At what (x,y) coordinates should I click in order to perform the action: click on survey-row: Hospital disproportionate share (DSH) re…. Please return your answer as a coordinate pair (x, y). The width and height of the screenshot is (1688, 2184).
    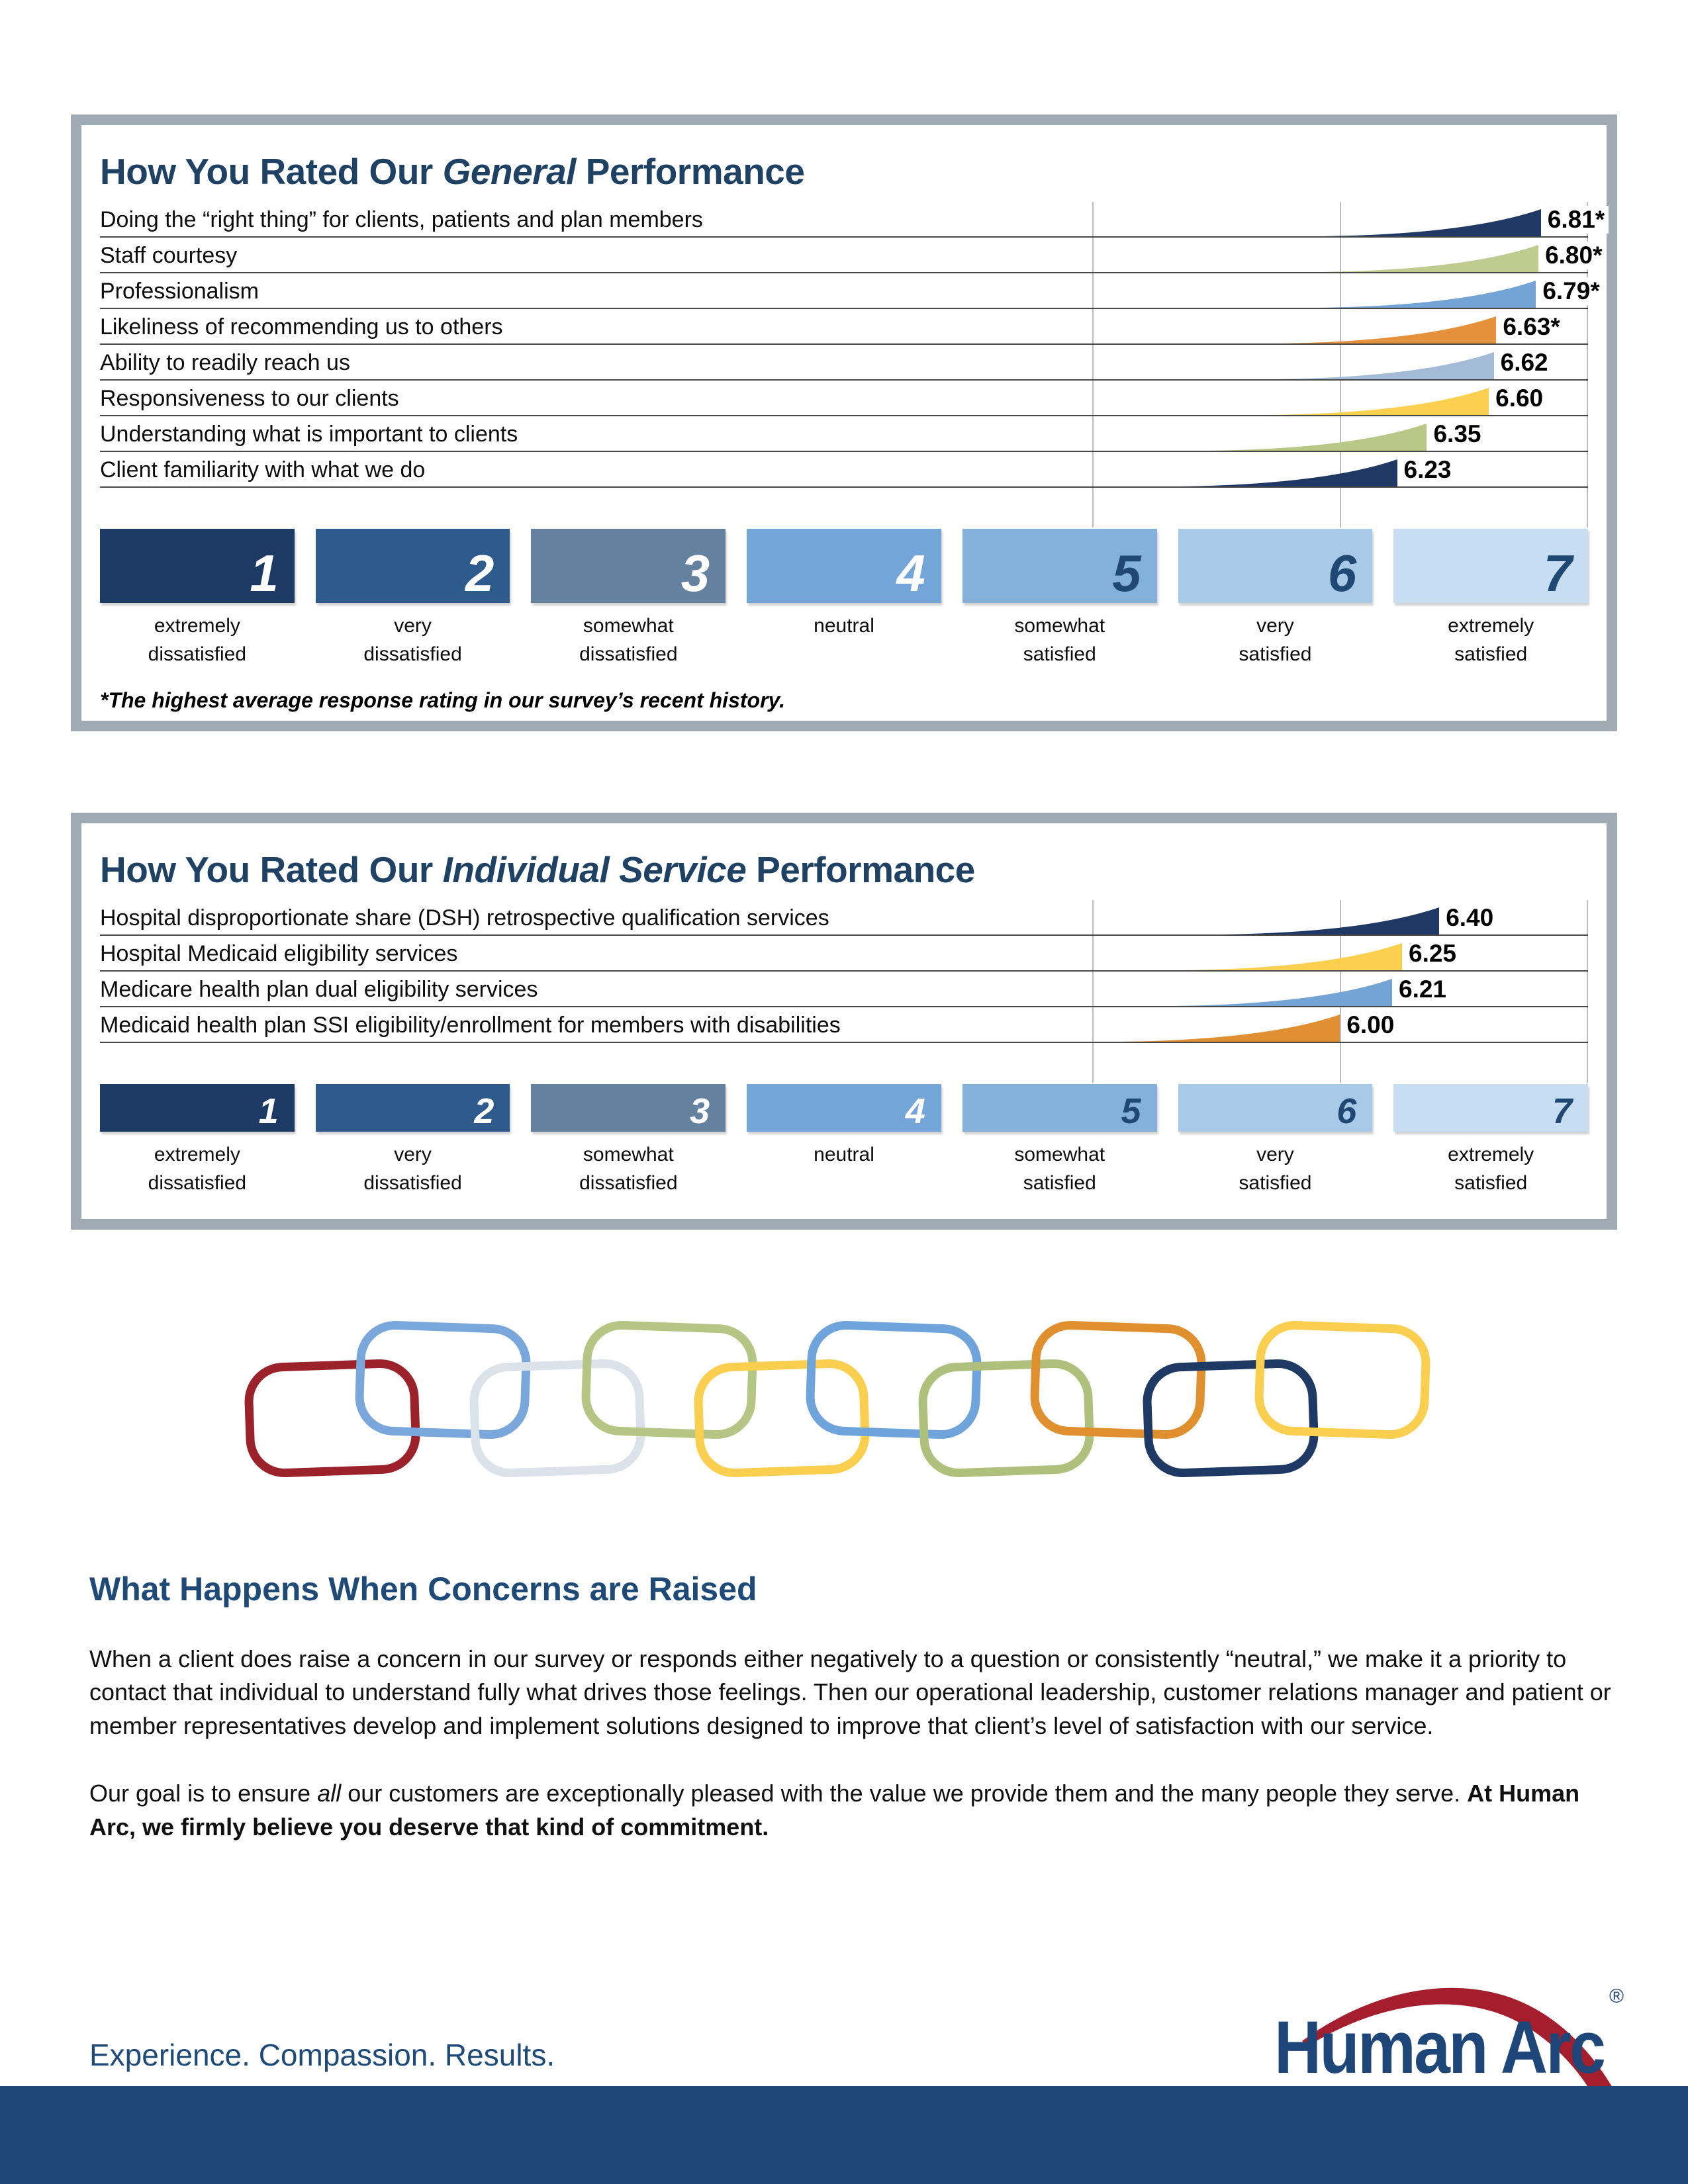
    Looking at the image, I should click on (844, 918).